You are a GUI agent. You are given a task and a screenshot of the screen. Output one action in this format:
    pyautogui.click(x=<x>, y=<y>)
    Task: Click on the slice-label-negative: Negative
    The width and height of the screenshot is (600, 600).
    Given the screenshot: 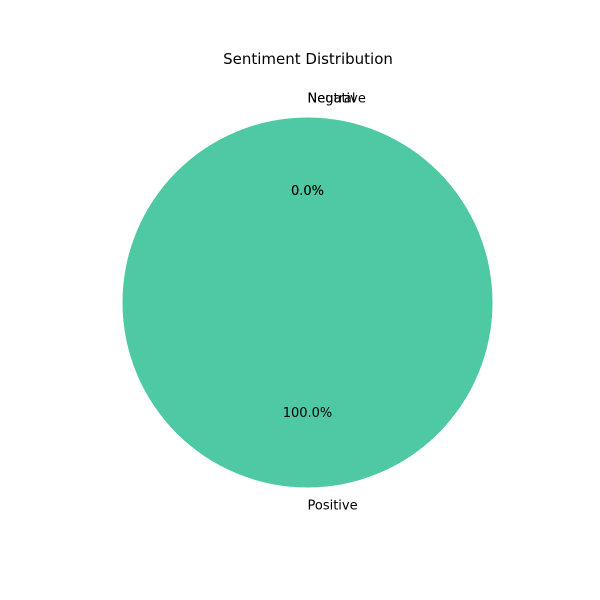 What is the action you would take?
    pyautogui.click(x=337, y=99)
    